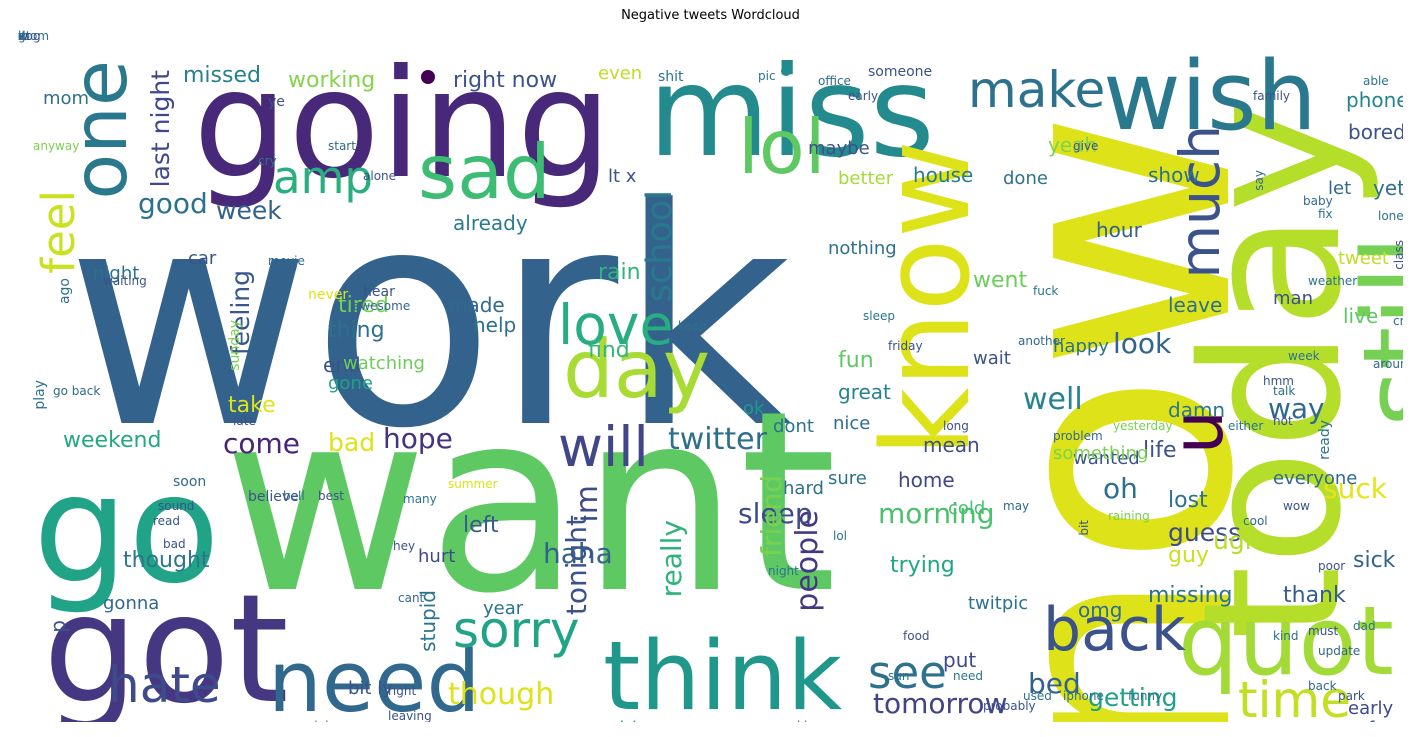  What do you see at coordinates (1361, 316) in the screenshot?
I see `word-live: live` at bounding box center [1361, 316].